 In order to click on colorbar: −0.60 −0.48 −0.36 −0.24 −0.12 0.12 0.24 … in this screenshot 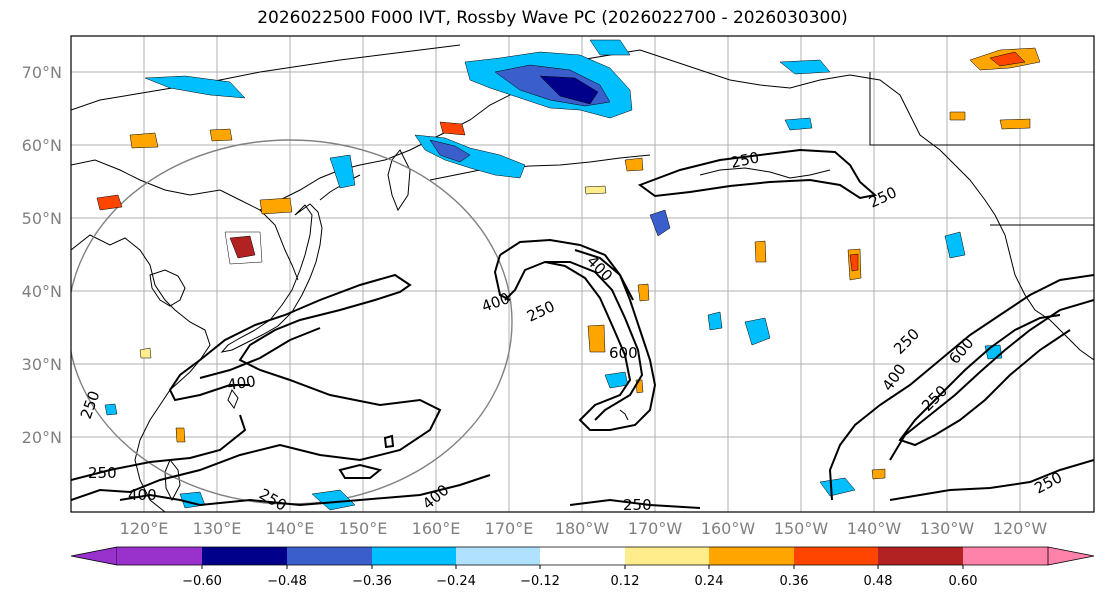, I will do `click(582, 567)`.